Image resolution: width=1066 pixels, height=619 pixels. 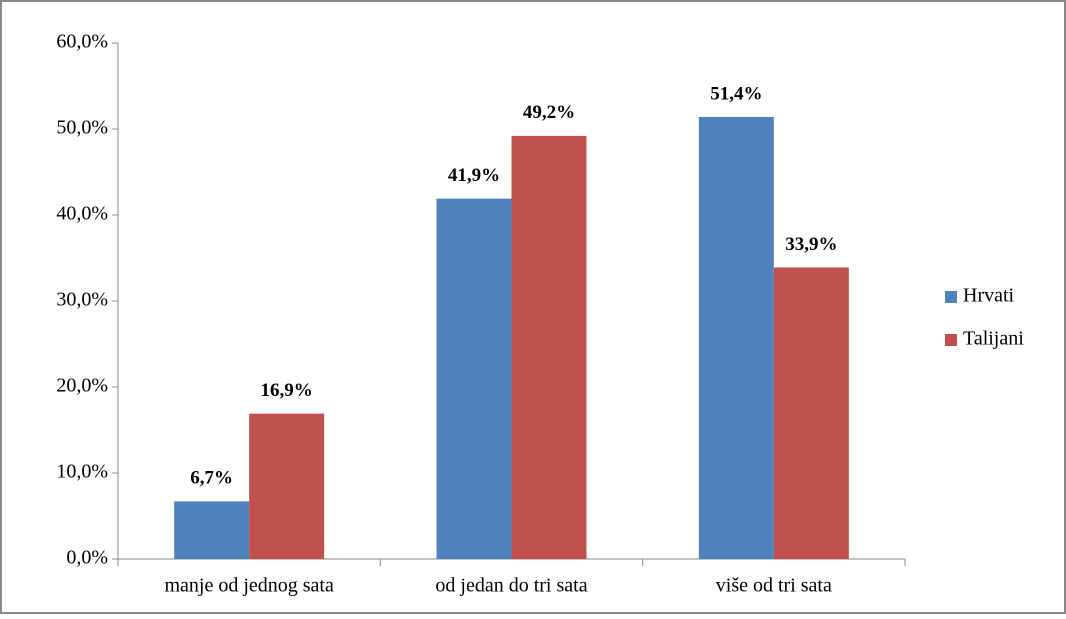 What do you see at coordinates (82, 128) in the screenshot?
I see `y-tick-label: 50,0%` at bounding box center [82, 128].